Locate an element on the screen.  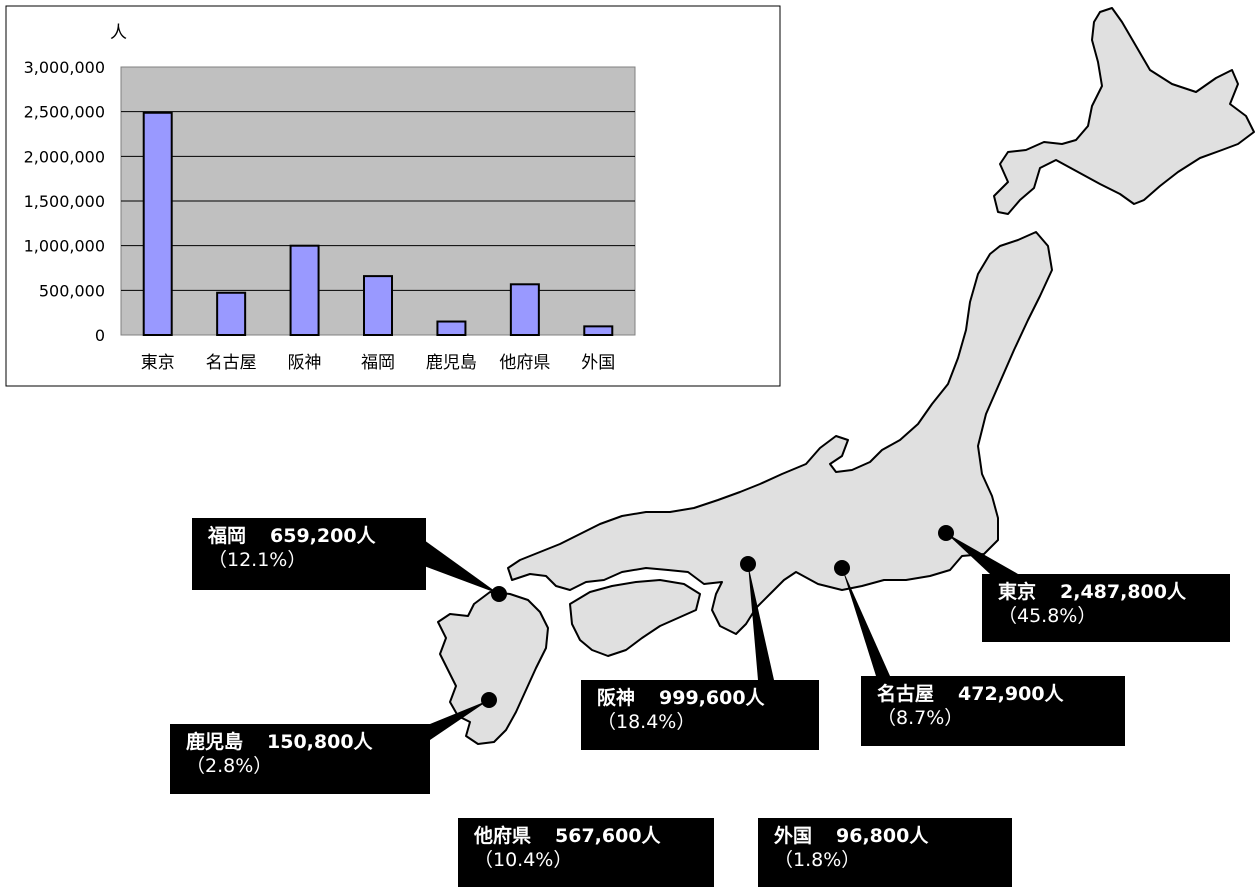
x-tick-label: 東京 is located at coordinates (158, 363).